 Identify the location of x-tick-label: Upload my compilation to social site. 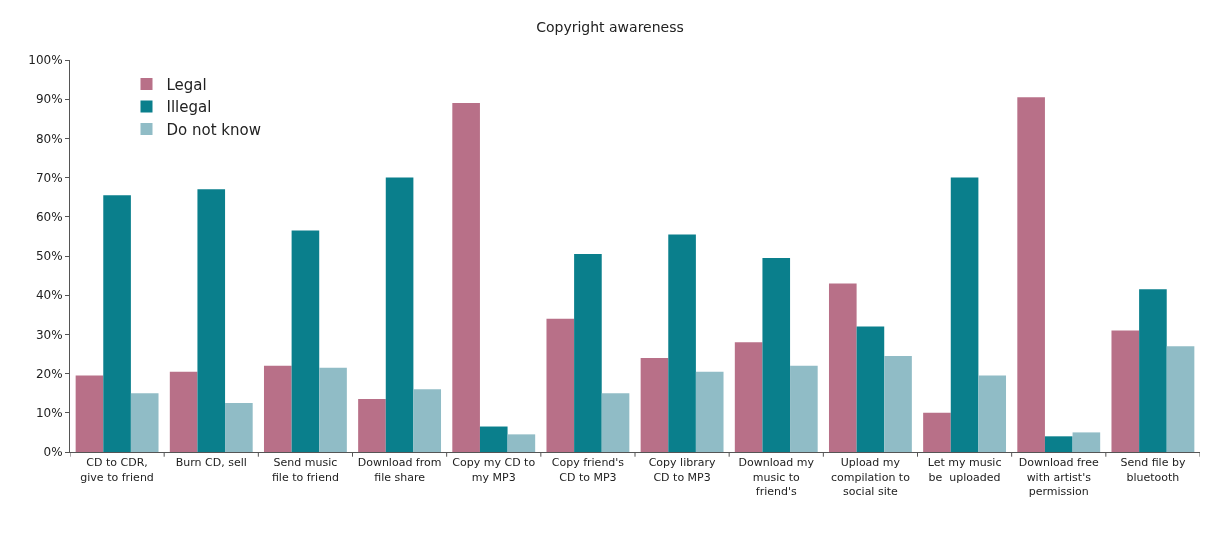
(870, 477).